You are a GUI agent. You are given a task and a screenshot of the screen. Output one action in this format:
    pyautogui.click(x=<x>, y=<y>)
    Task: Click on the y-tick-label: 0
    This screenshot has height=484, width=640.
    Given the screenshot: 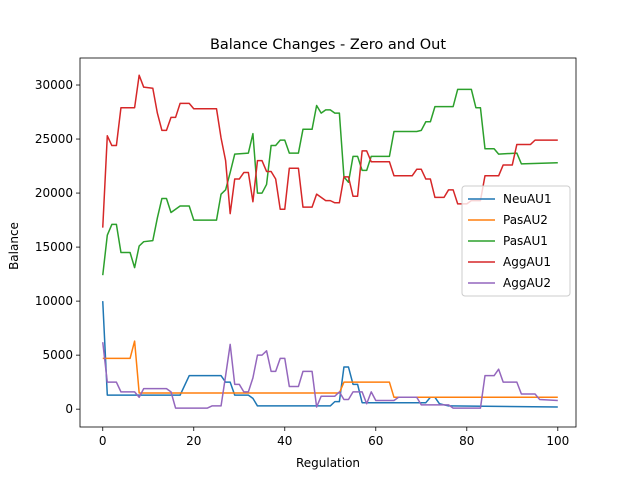 What is the action you would take?
    pyautogui.click(x=69, y=409)
    